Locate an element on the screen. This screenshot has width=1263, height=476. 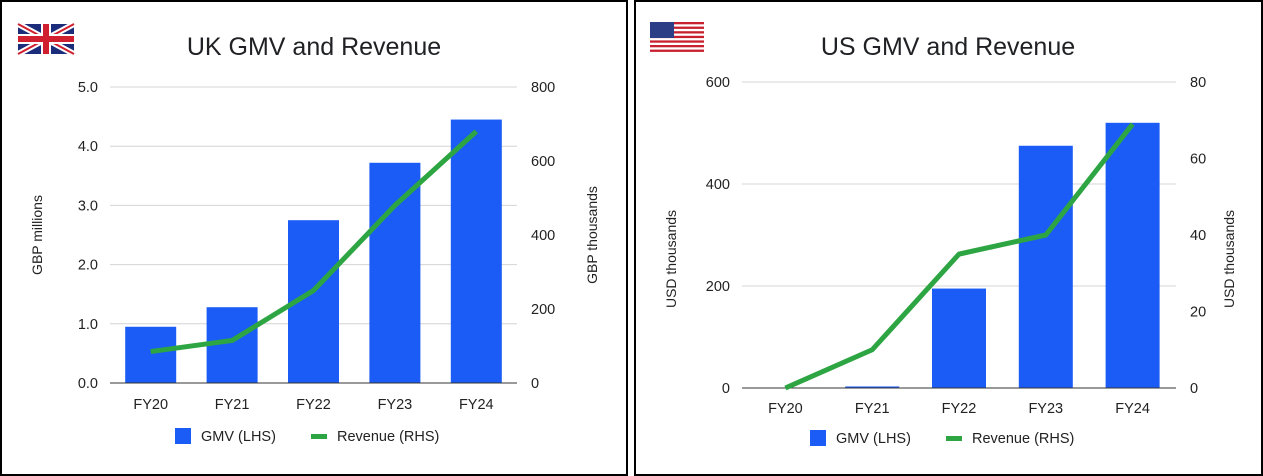
gmv-bar-fy21 is located at coordinates (872, 387).